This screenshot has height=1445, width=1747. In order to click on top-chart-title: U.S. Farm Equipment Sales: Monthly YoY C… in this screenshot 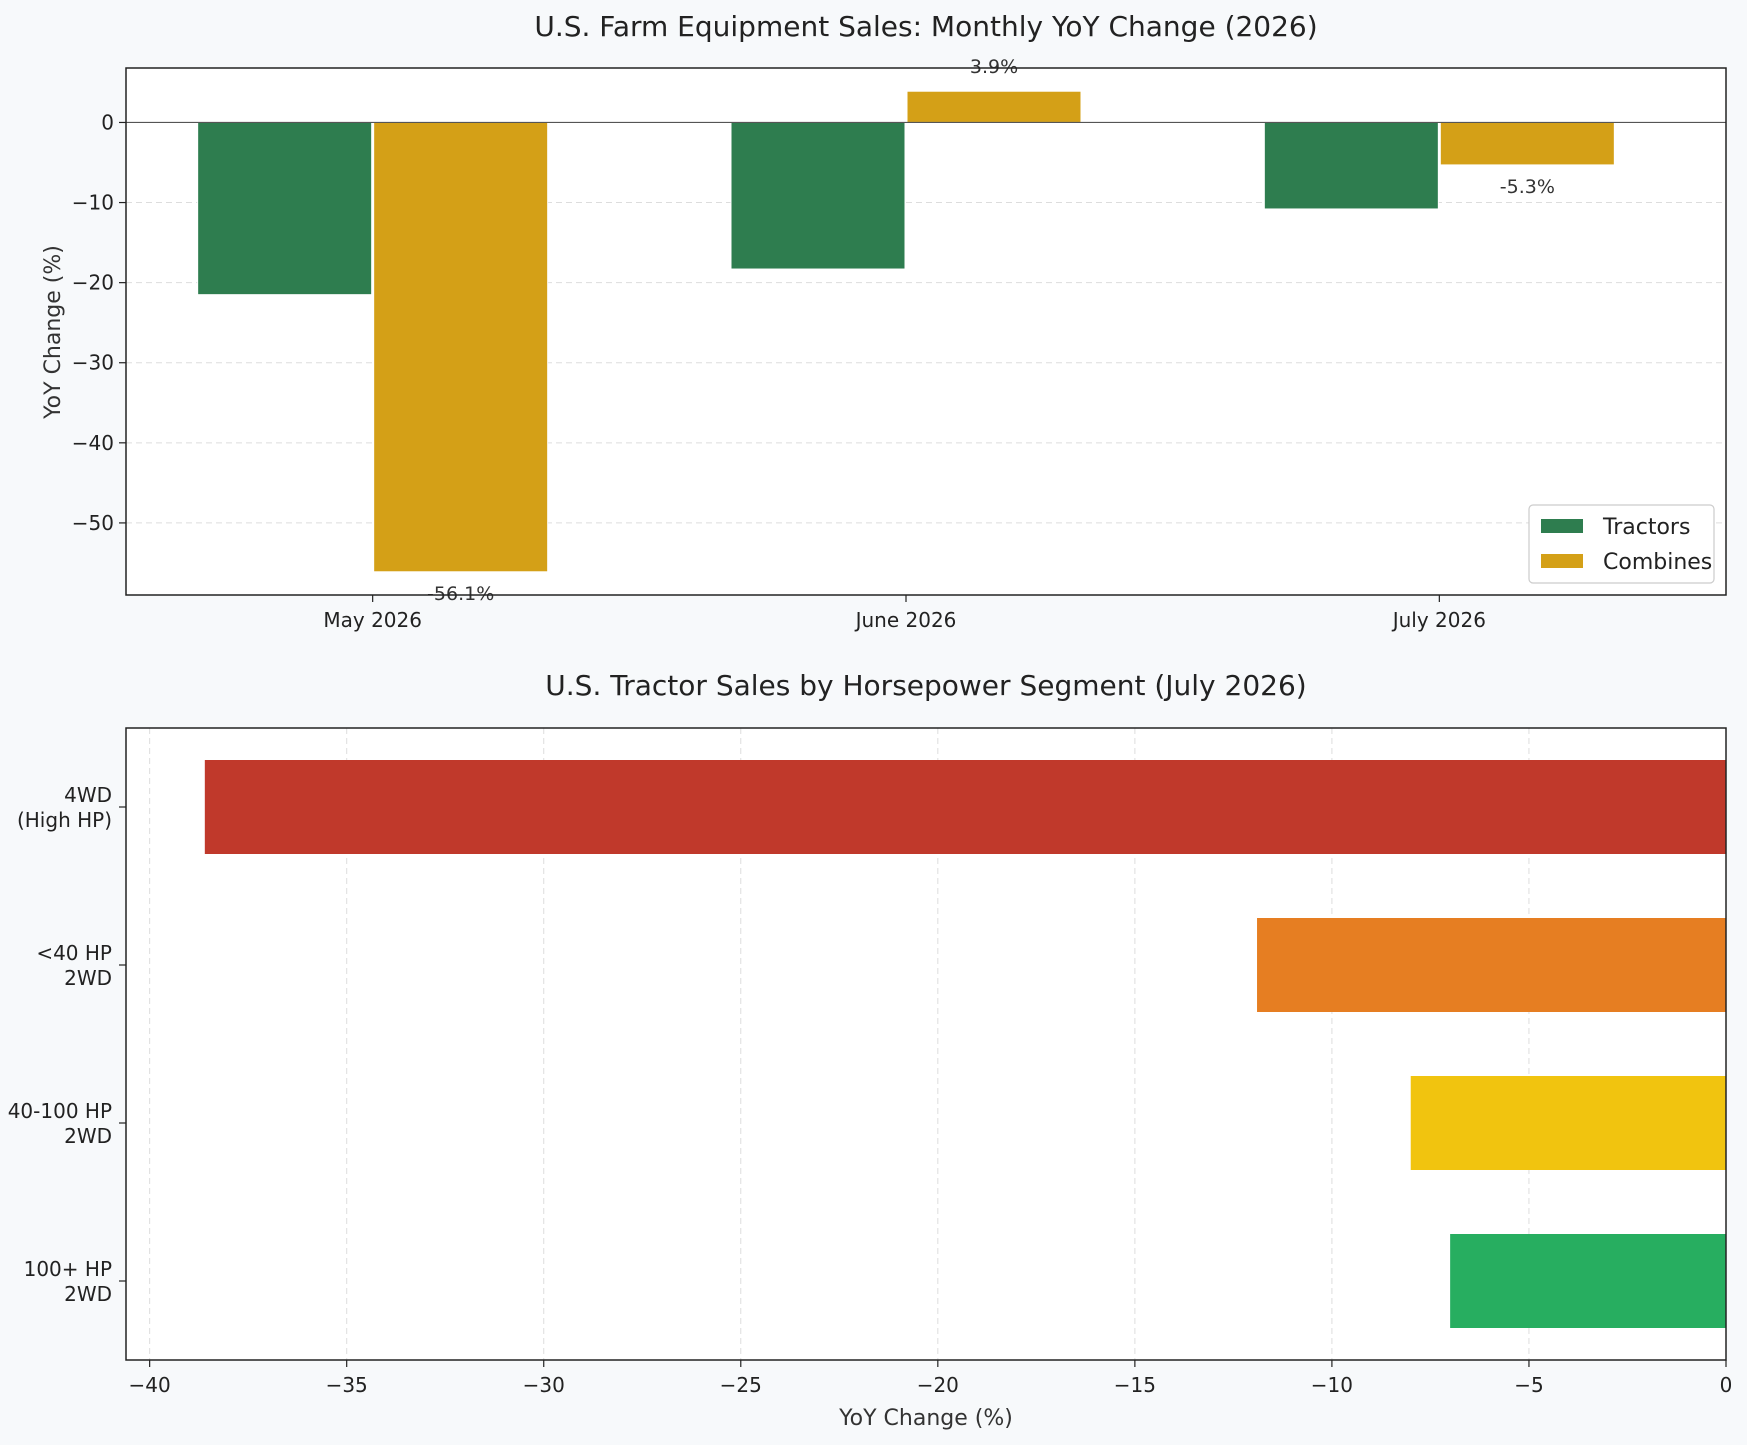, I will do `click(925, 26)`.